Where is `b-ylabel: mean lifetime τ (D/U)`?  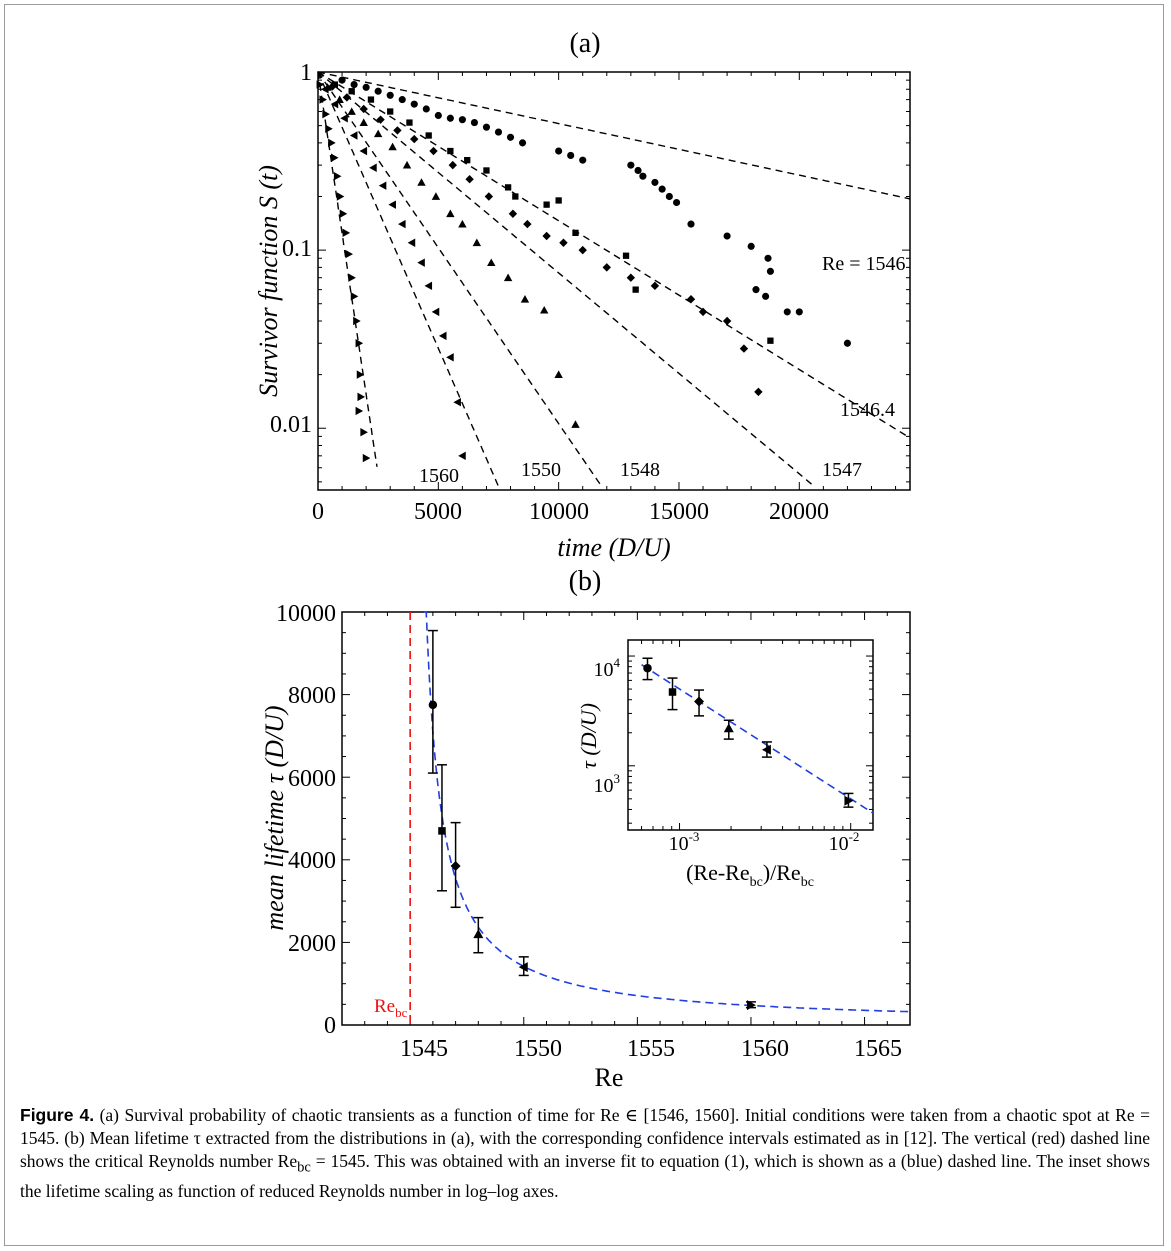 b-ylabel: mean lifetime τ (D/U) is located at coordinates (274, 817).